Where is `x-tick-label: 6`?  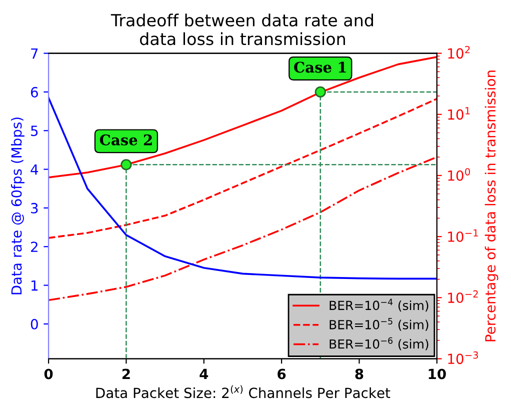 x-tick-label: 6 is located at coordinates (282, 374).